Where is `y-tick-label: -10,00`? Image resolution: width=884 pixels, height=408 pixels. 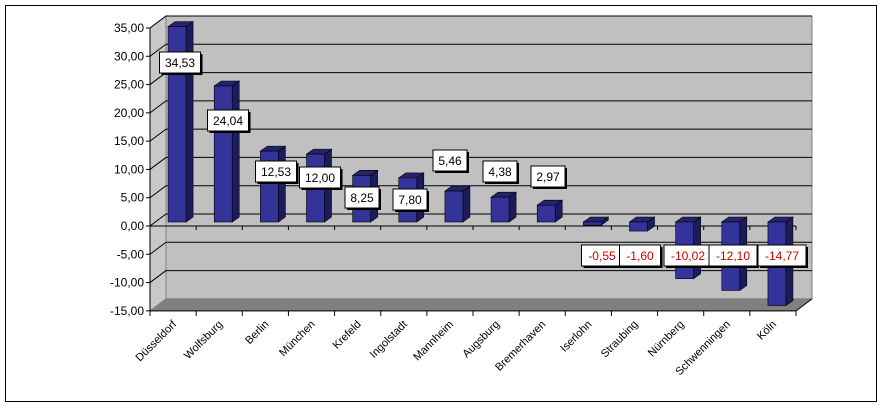
y-tick-label: -10,00 is located at coordinates (127, 283).